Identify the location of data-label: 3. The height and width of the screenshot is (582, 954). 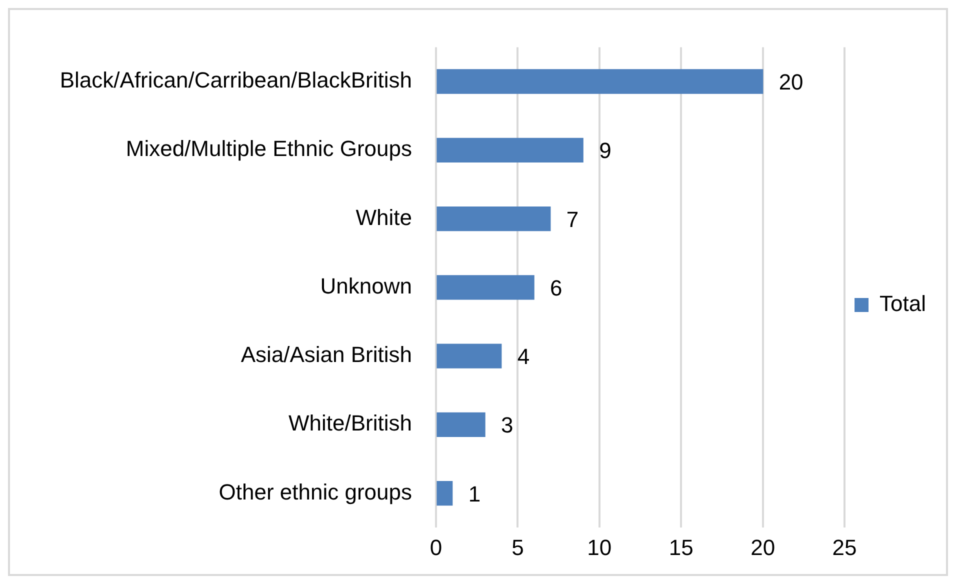
(507, 425).